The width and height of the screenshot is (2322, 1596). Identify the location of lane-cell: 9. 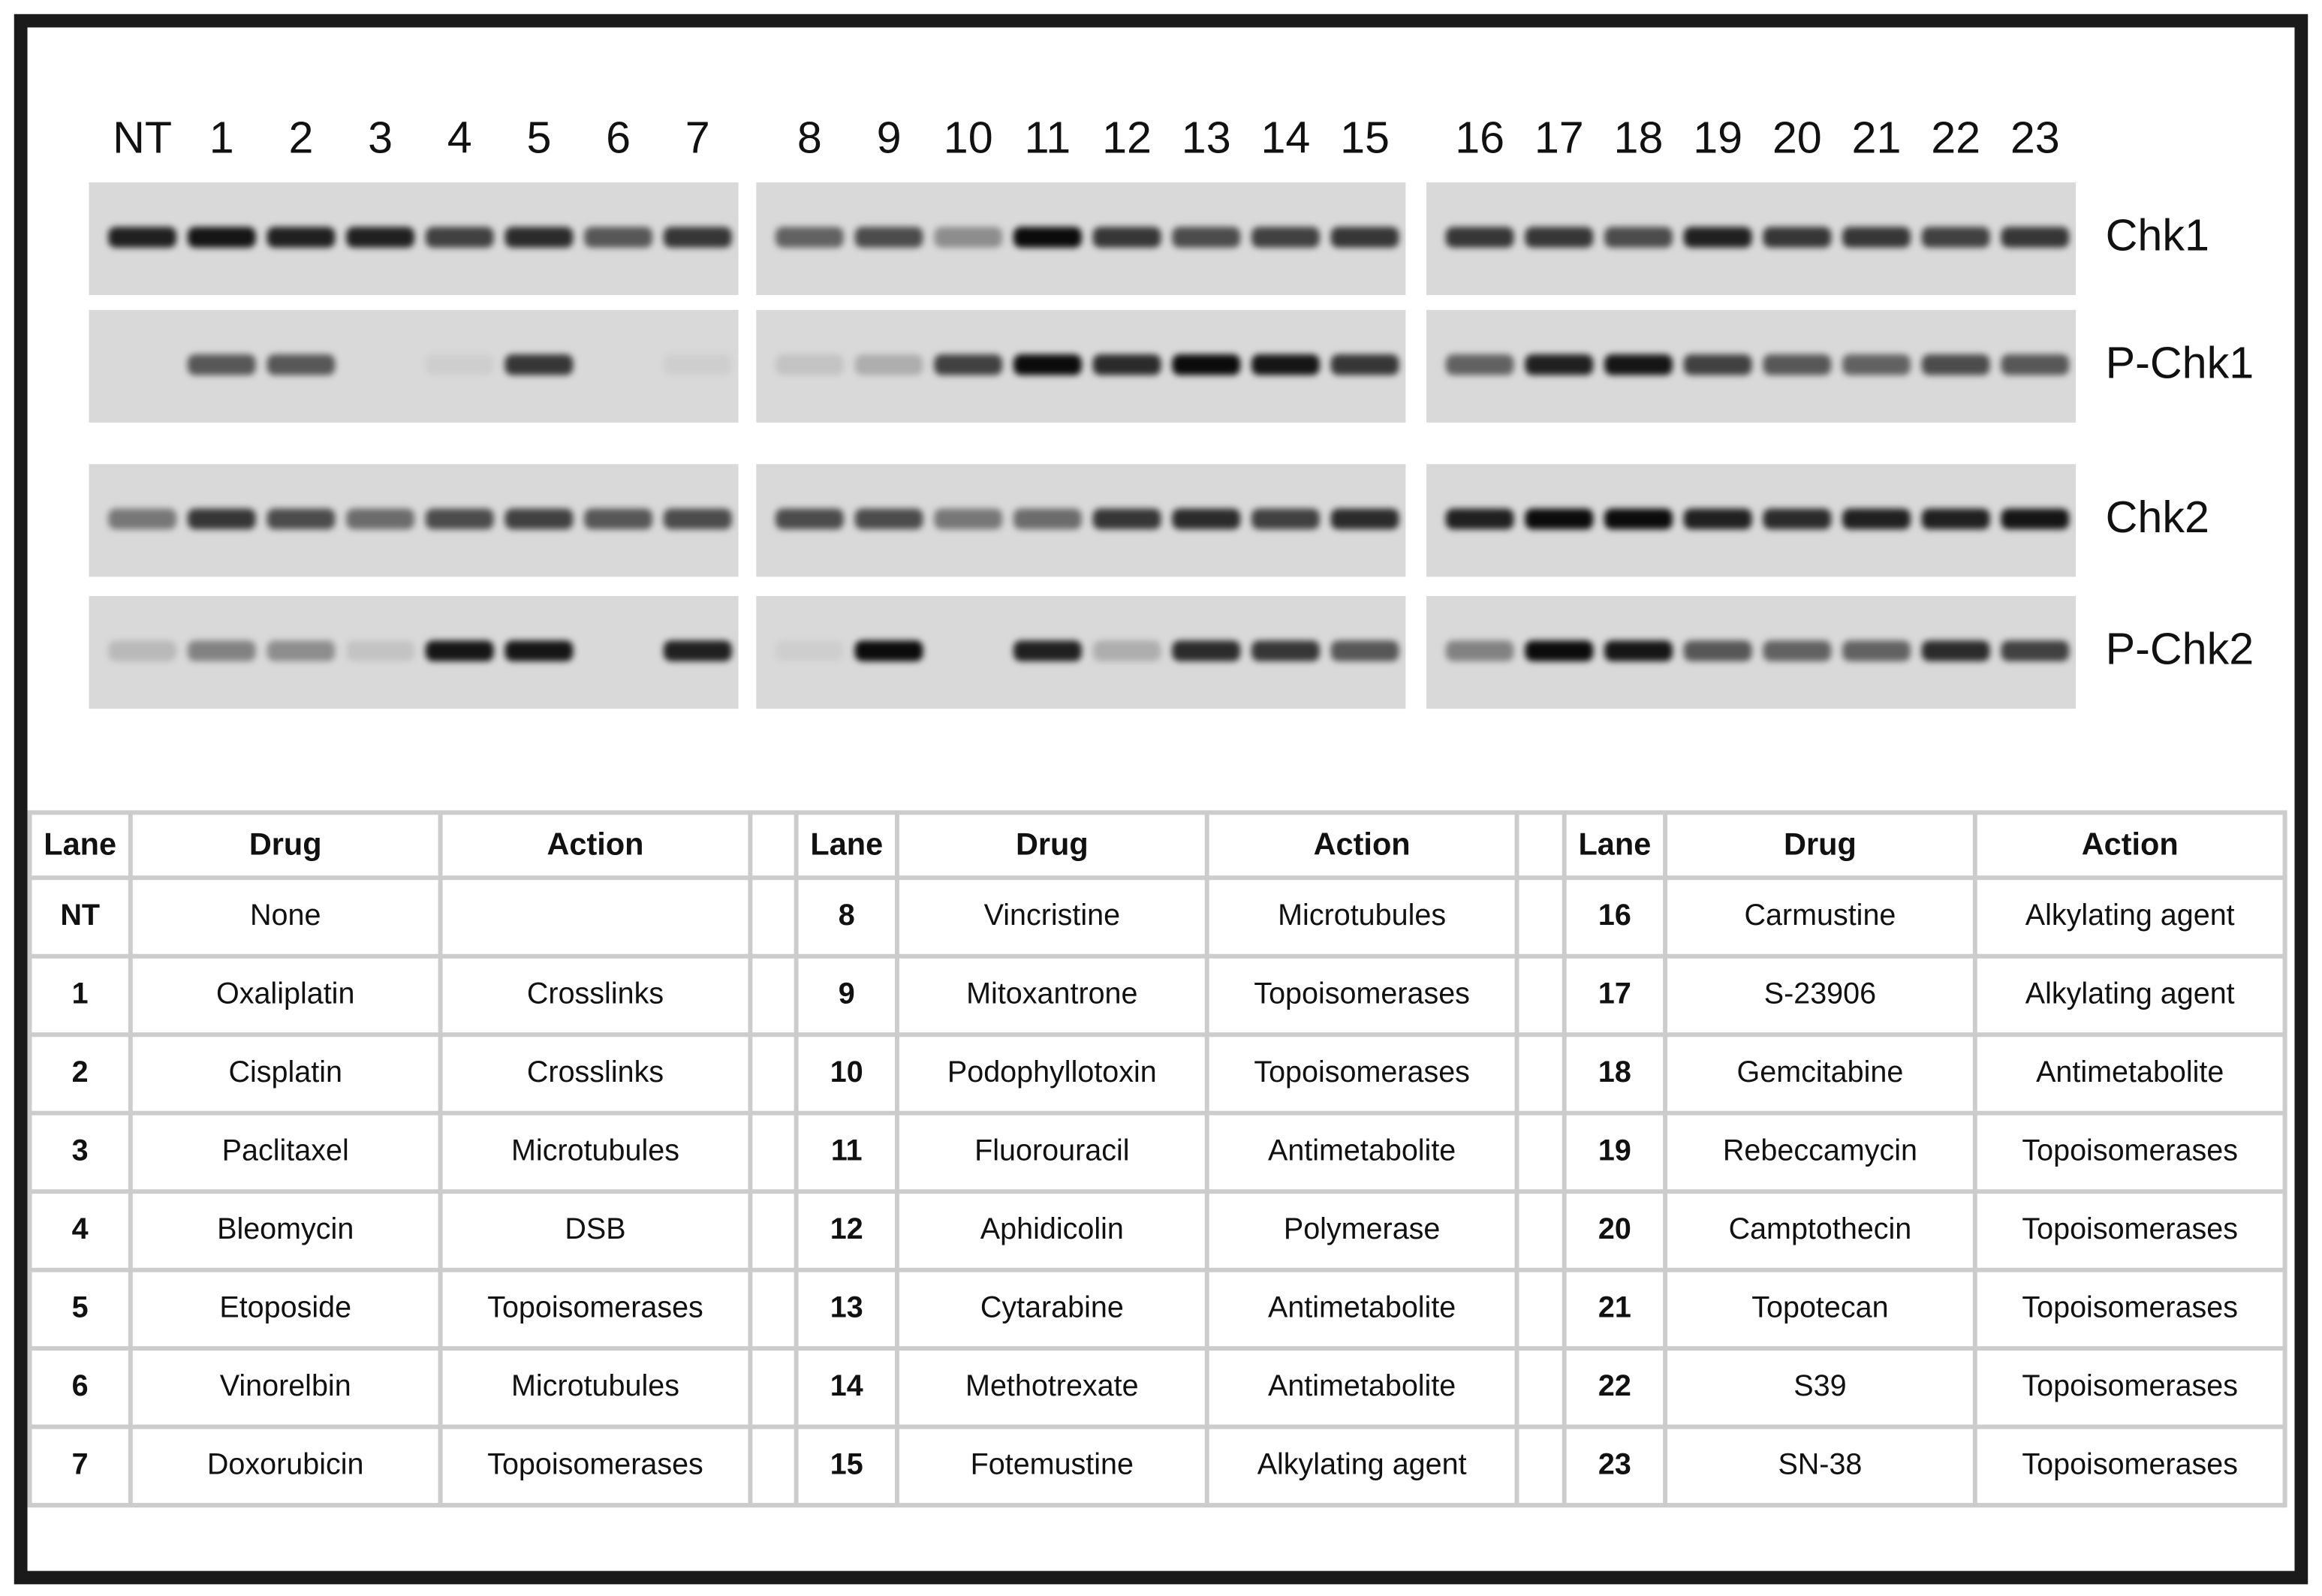
(847, 993).